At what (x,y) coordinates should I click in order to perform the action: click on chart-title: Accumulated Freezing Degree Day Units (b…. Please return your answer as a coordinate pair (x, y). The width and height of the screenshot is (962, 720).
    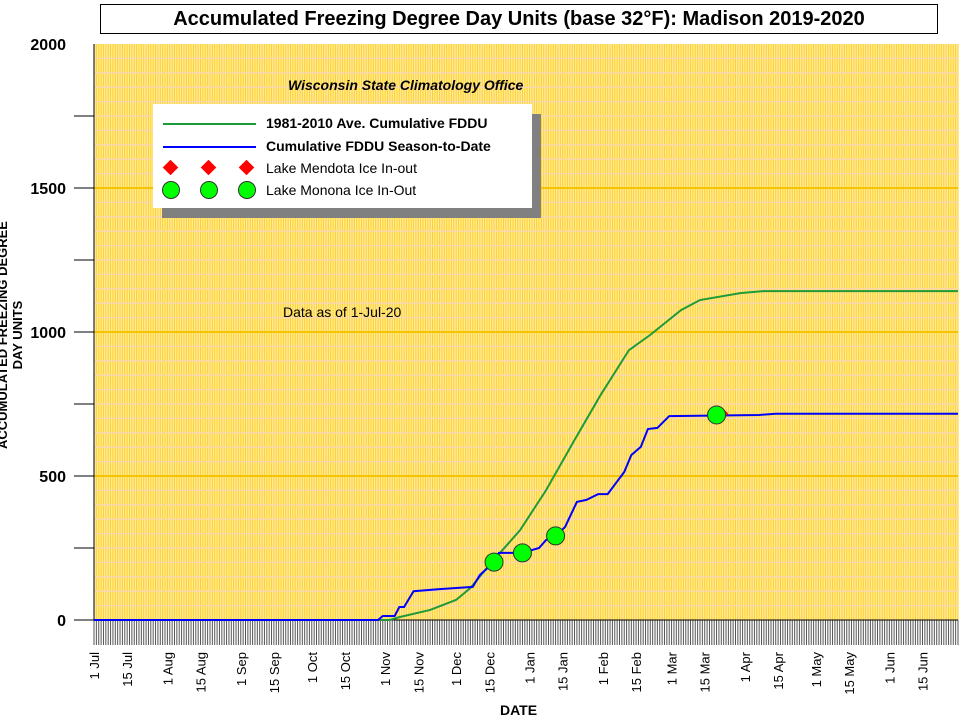
    Looking at the image, I should click on (519, 19).